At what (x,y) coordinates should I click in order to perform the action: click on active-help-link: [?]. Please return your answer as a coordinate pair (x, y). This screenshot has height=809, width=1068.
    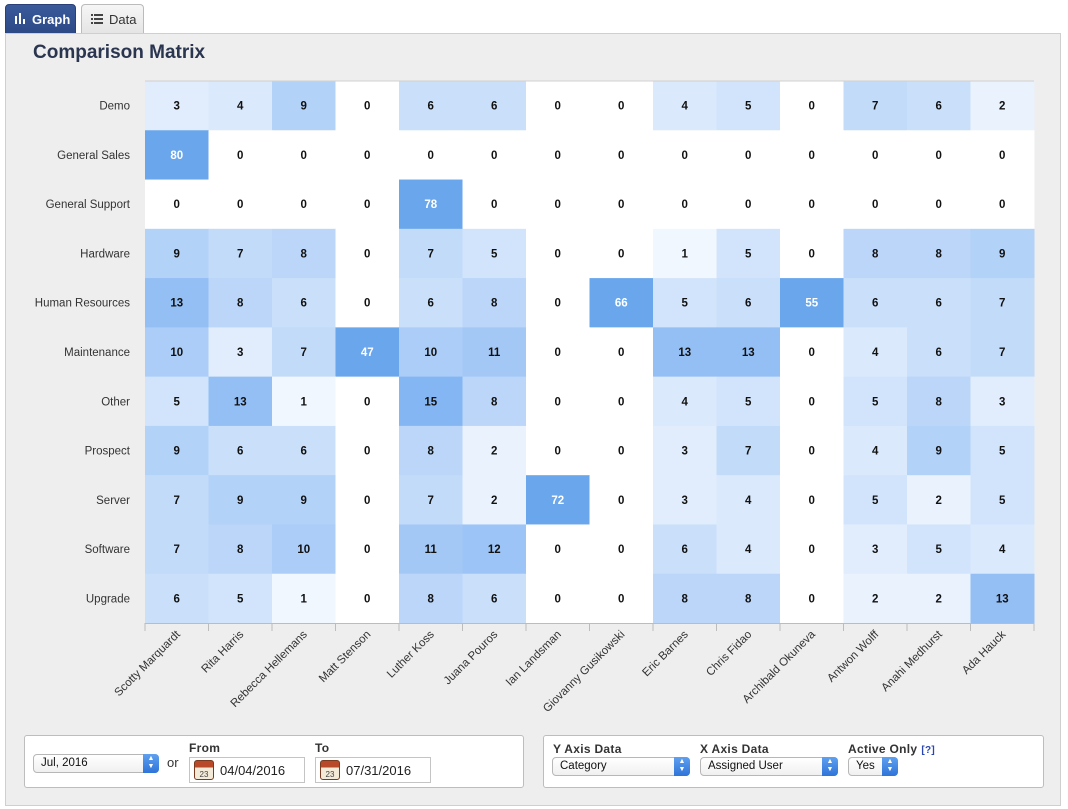
    Looking at the image, I should click on (928, 750).